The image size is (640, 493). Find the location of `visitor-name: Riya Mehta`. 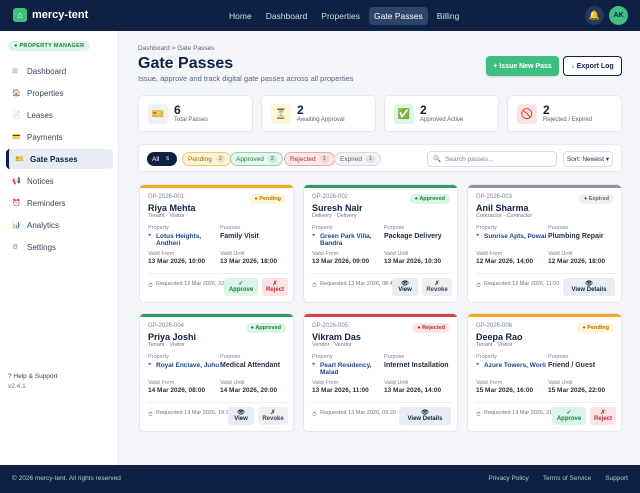

visitor-name: Riya Mehta is located at coordinates (172, 208).